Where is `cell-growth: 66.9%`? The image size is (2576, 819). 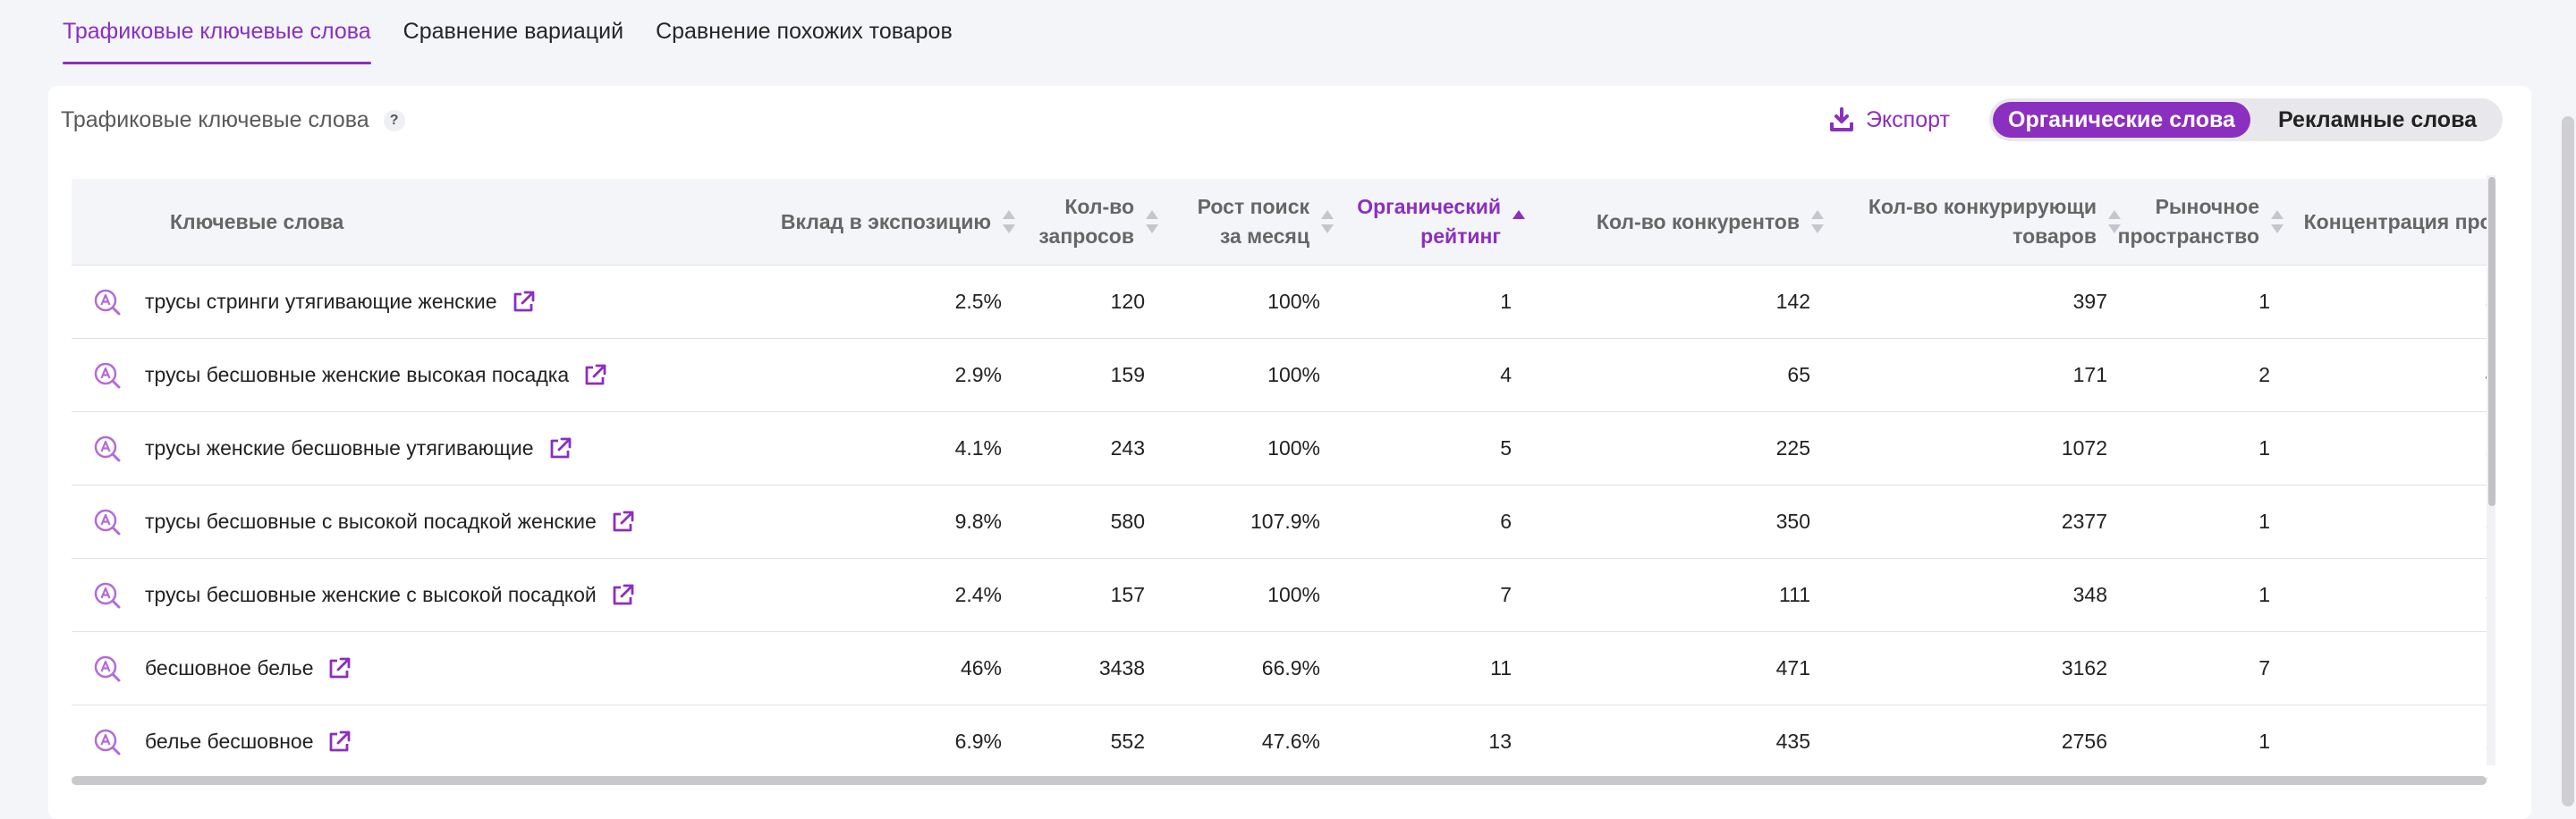 cell-growth: 66.9% is located at coordinates (1290, 668).